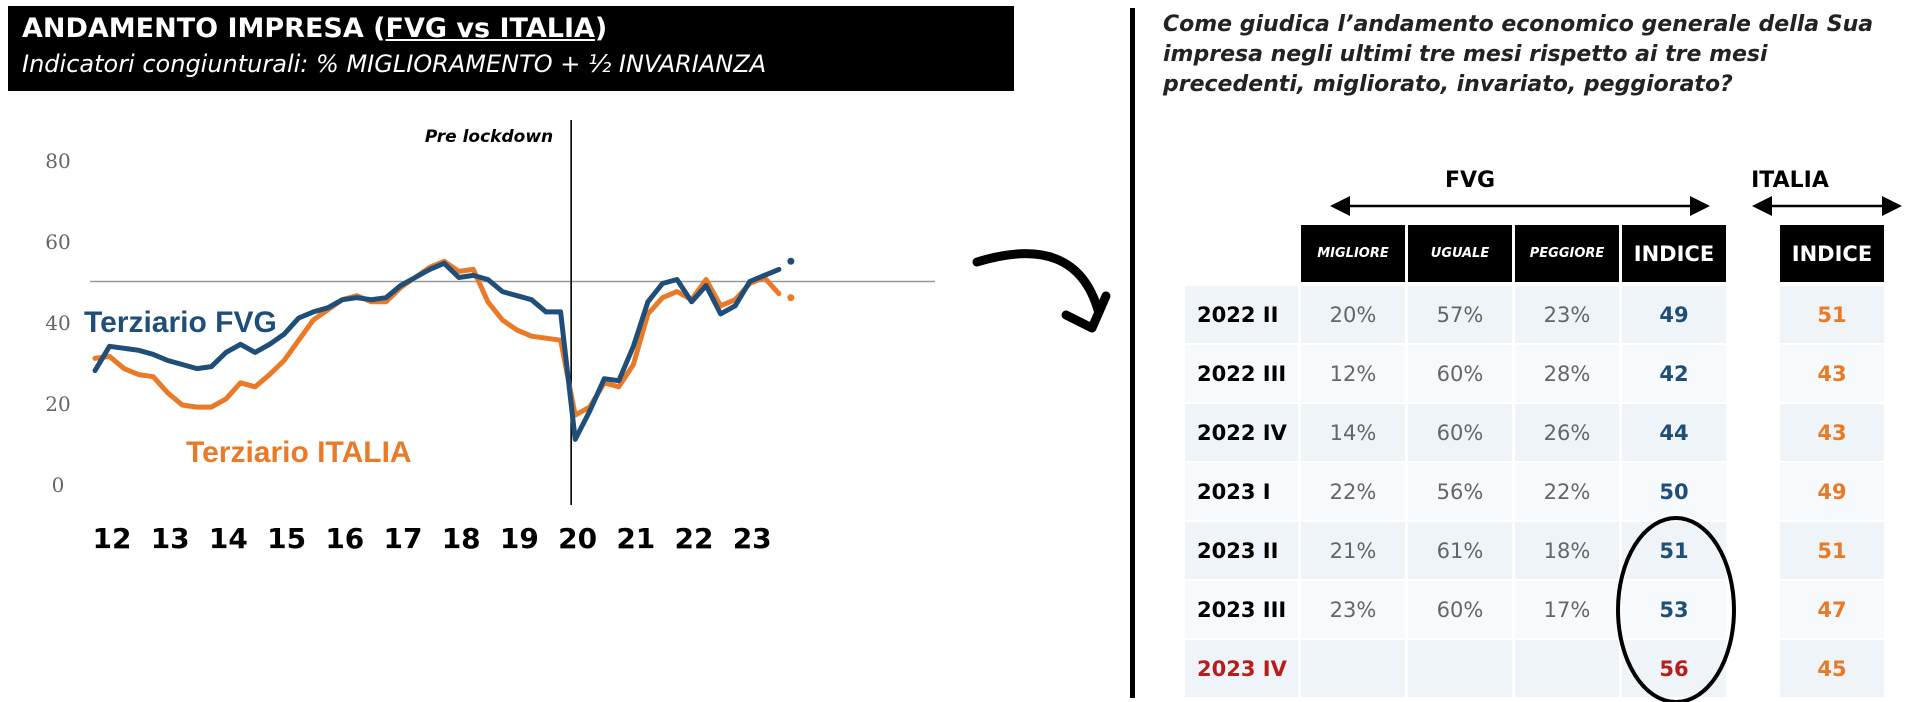 The height and width of the screenshot is (702, 1918). What do you see at coordinates (1674, 314) in the screenshot?
I see `cell-indice-fvg: 49` at bounding box center [1674, 314].